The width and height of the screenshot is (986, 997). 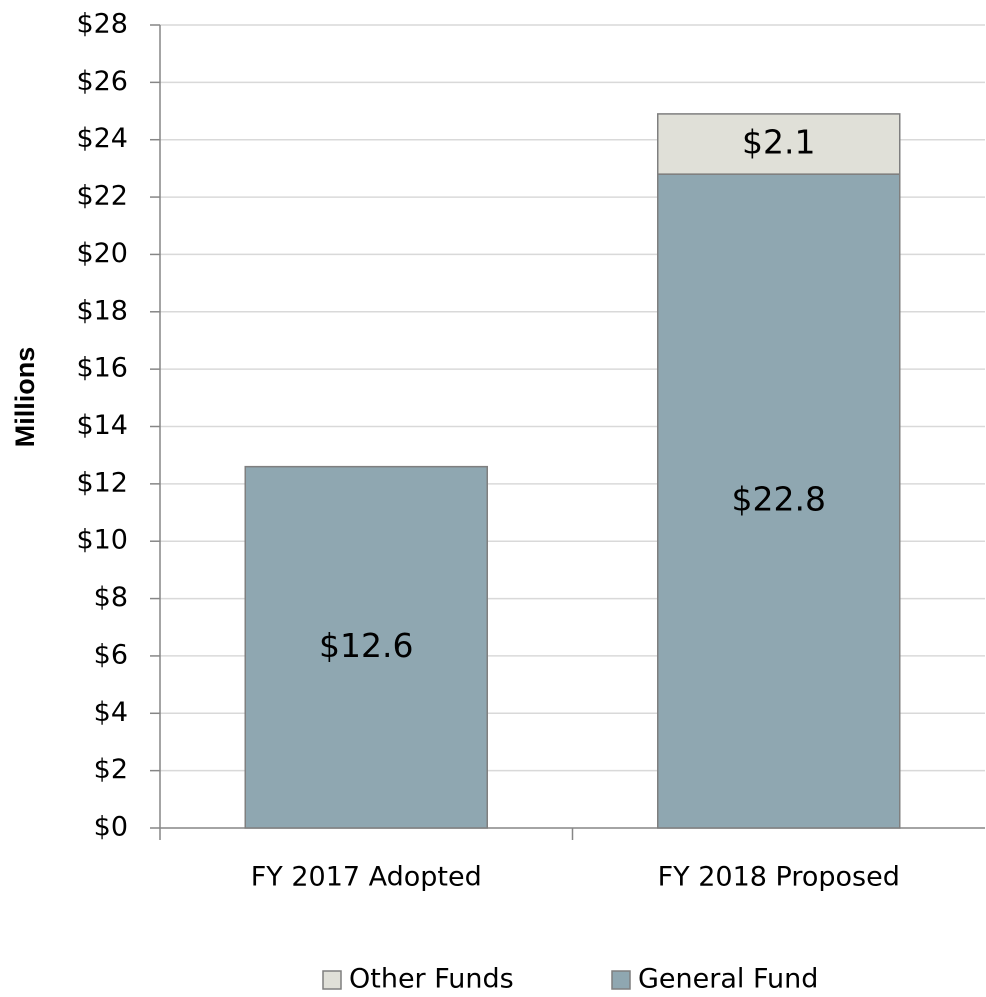 What do you see at coordinates (728, 979) in the screenshot?
I see `legend-label: General Fund` at bounding box center [728, 979].